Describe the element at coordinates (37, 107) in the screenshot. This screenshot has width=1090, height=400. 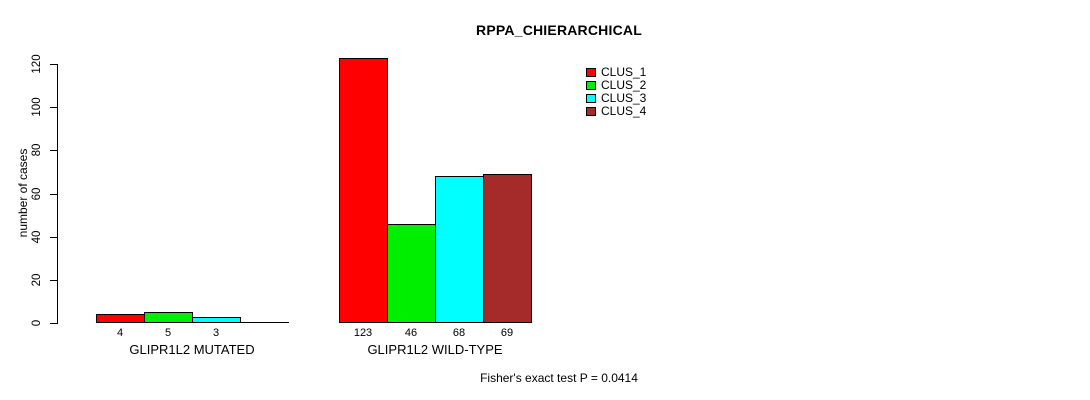
I see `y-tick-label: 100` at that location.